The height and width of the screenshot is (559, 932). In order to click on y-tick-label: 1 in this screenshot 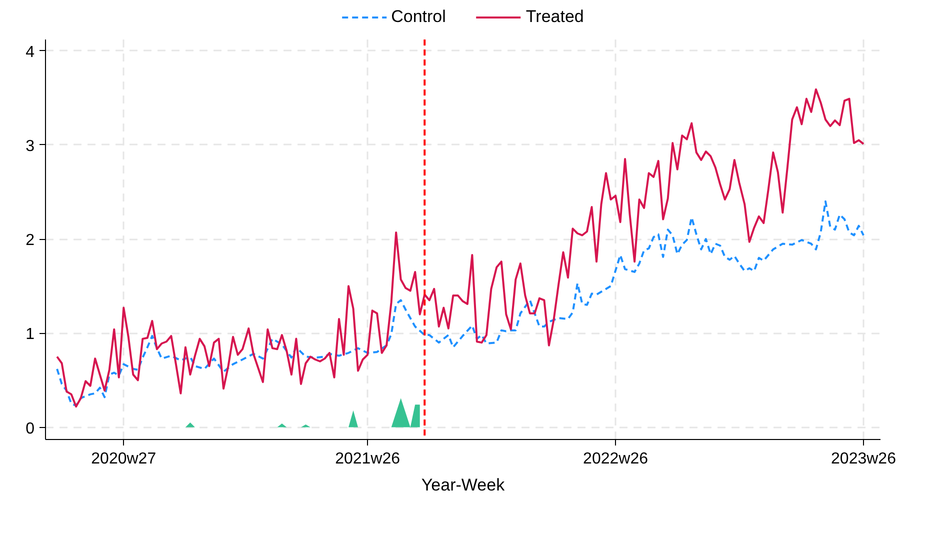, I will do `click(30, 335)`.